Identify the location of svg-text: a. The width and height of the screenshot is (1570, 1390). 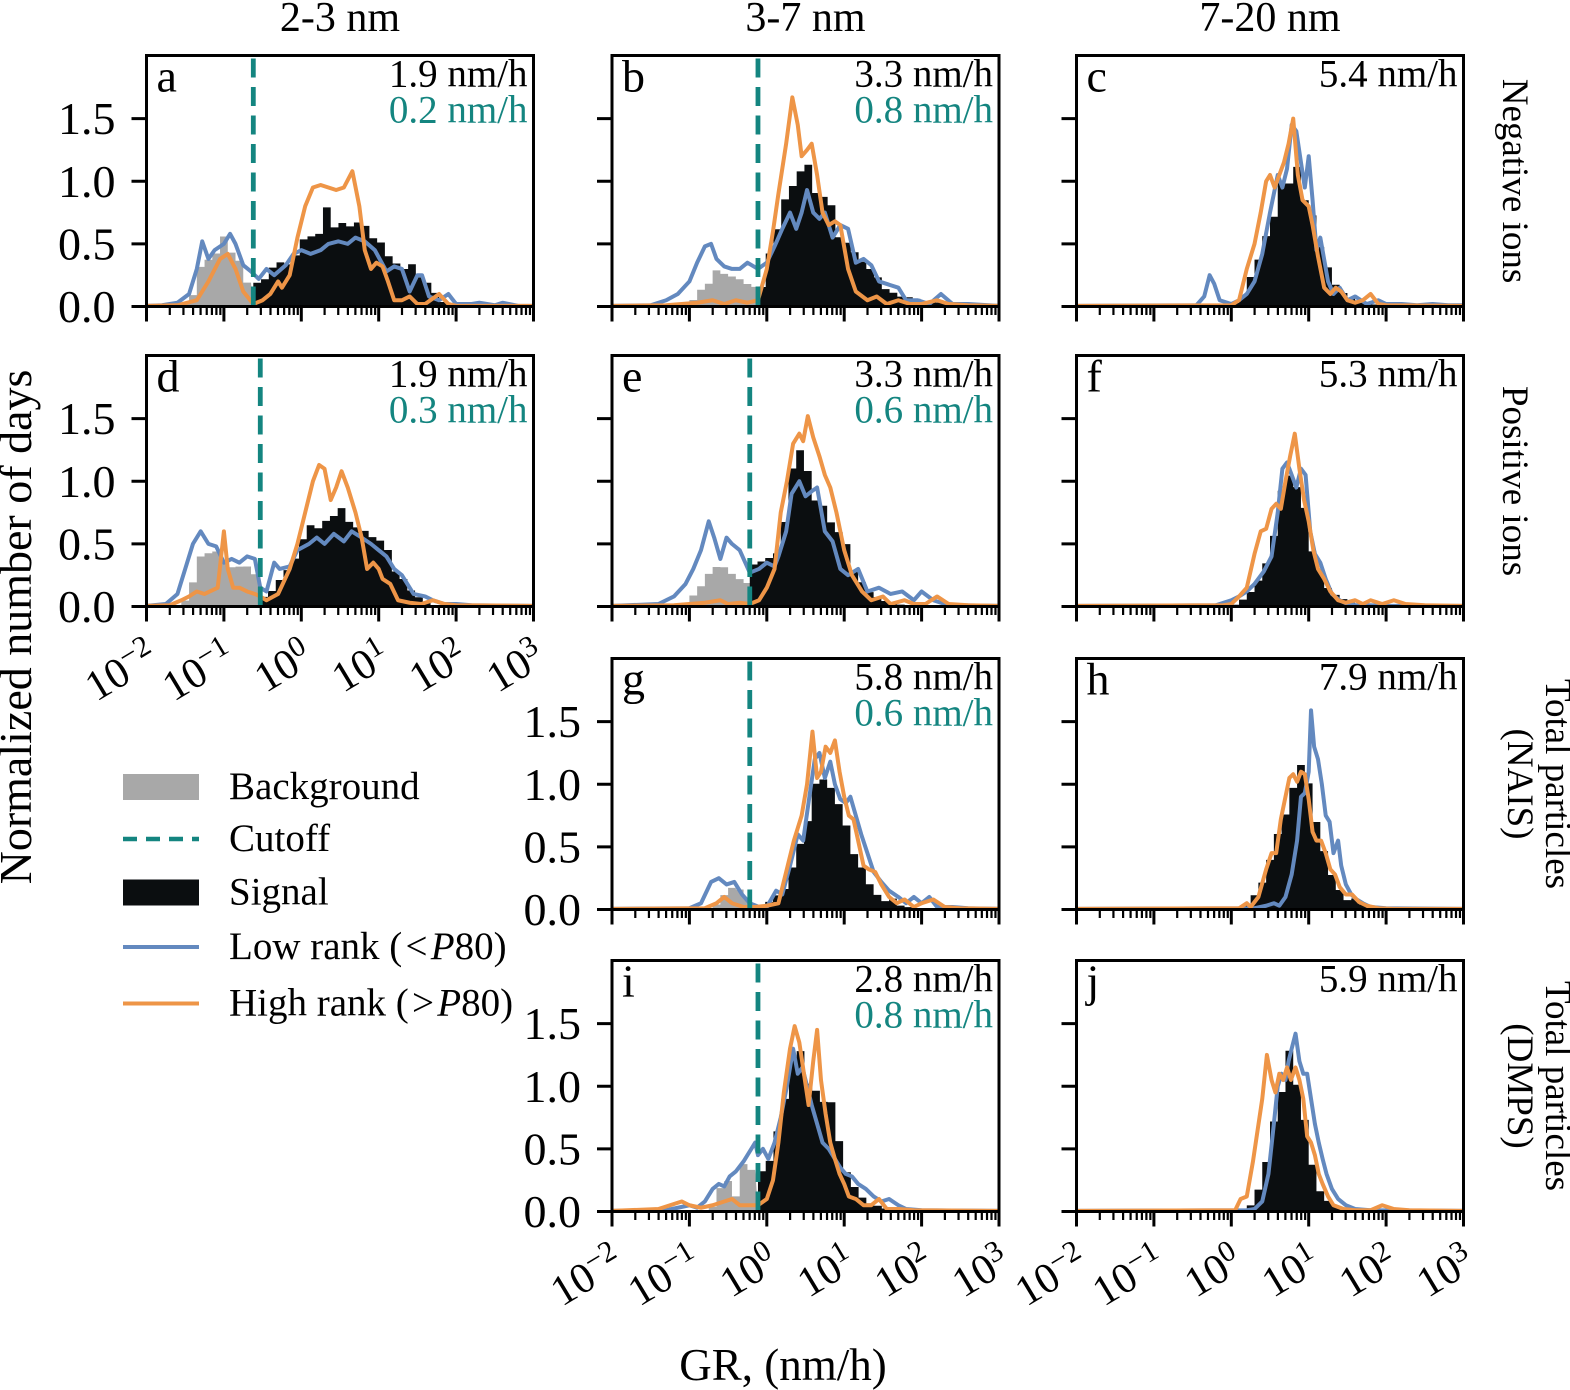
(167, 76).